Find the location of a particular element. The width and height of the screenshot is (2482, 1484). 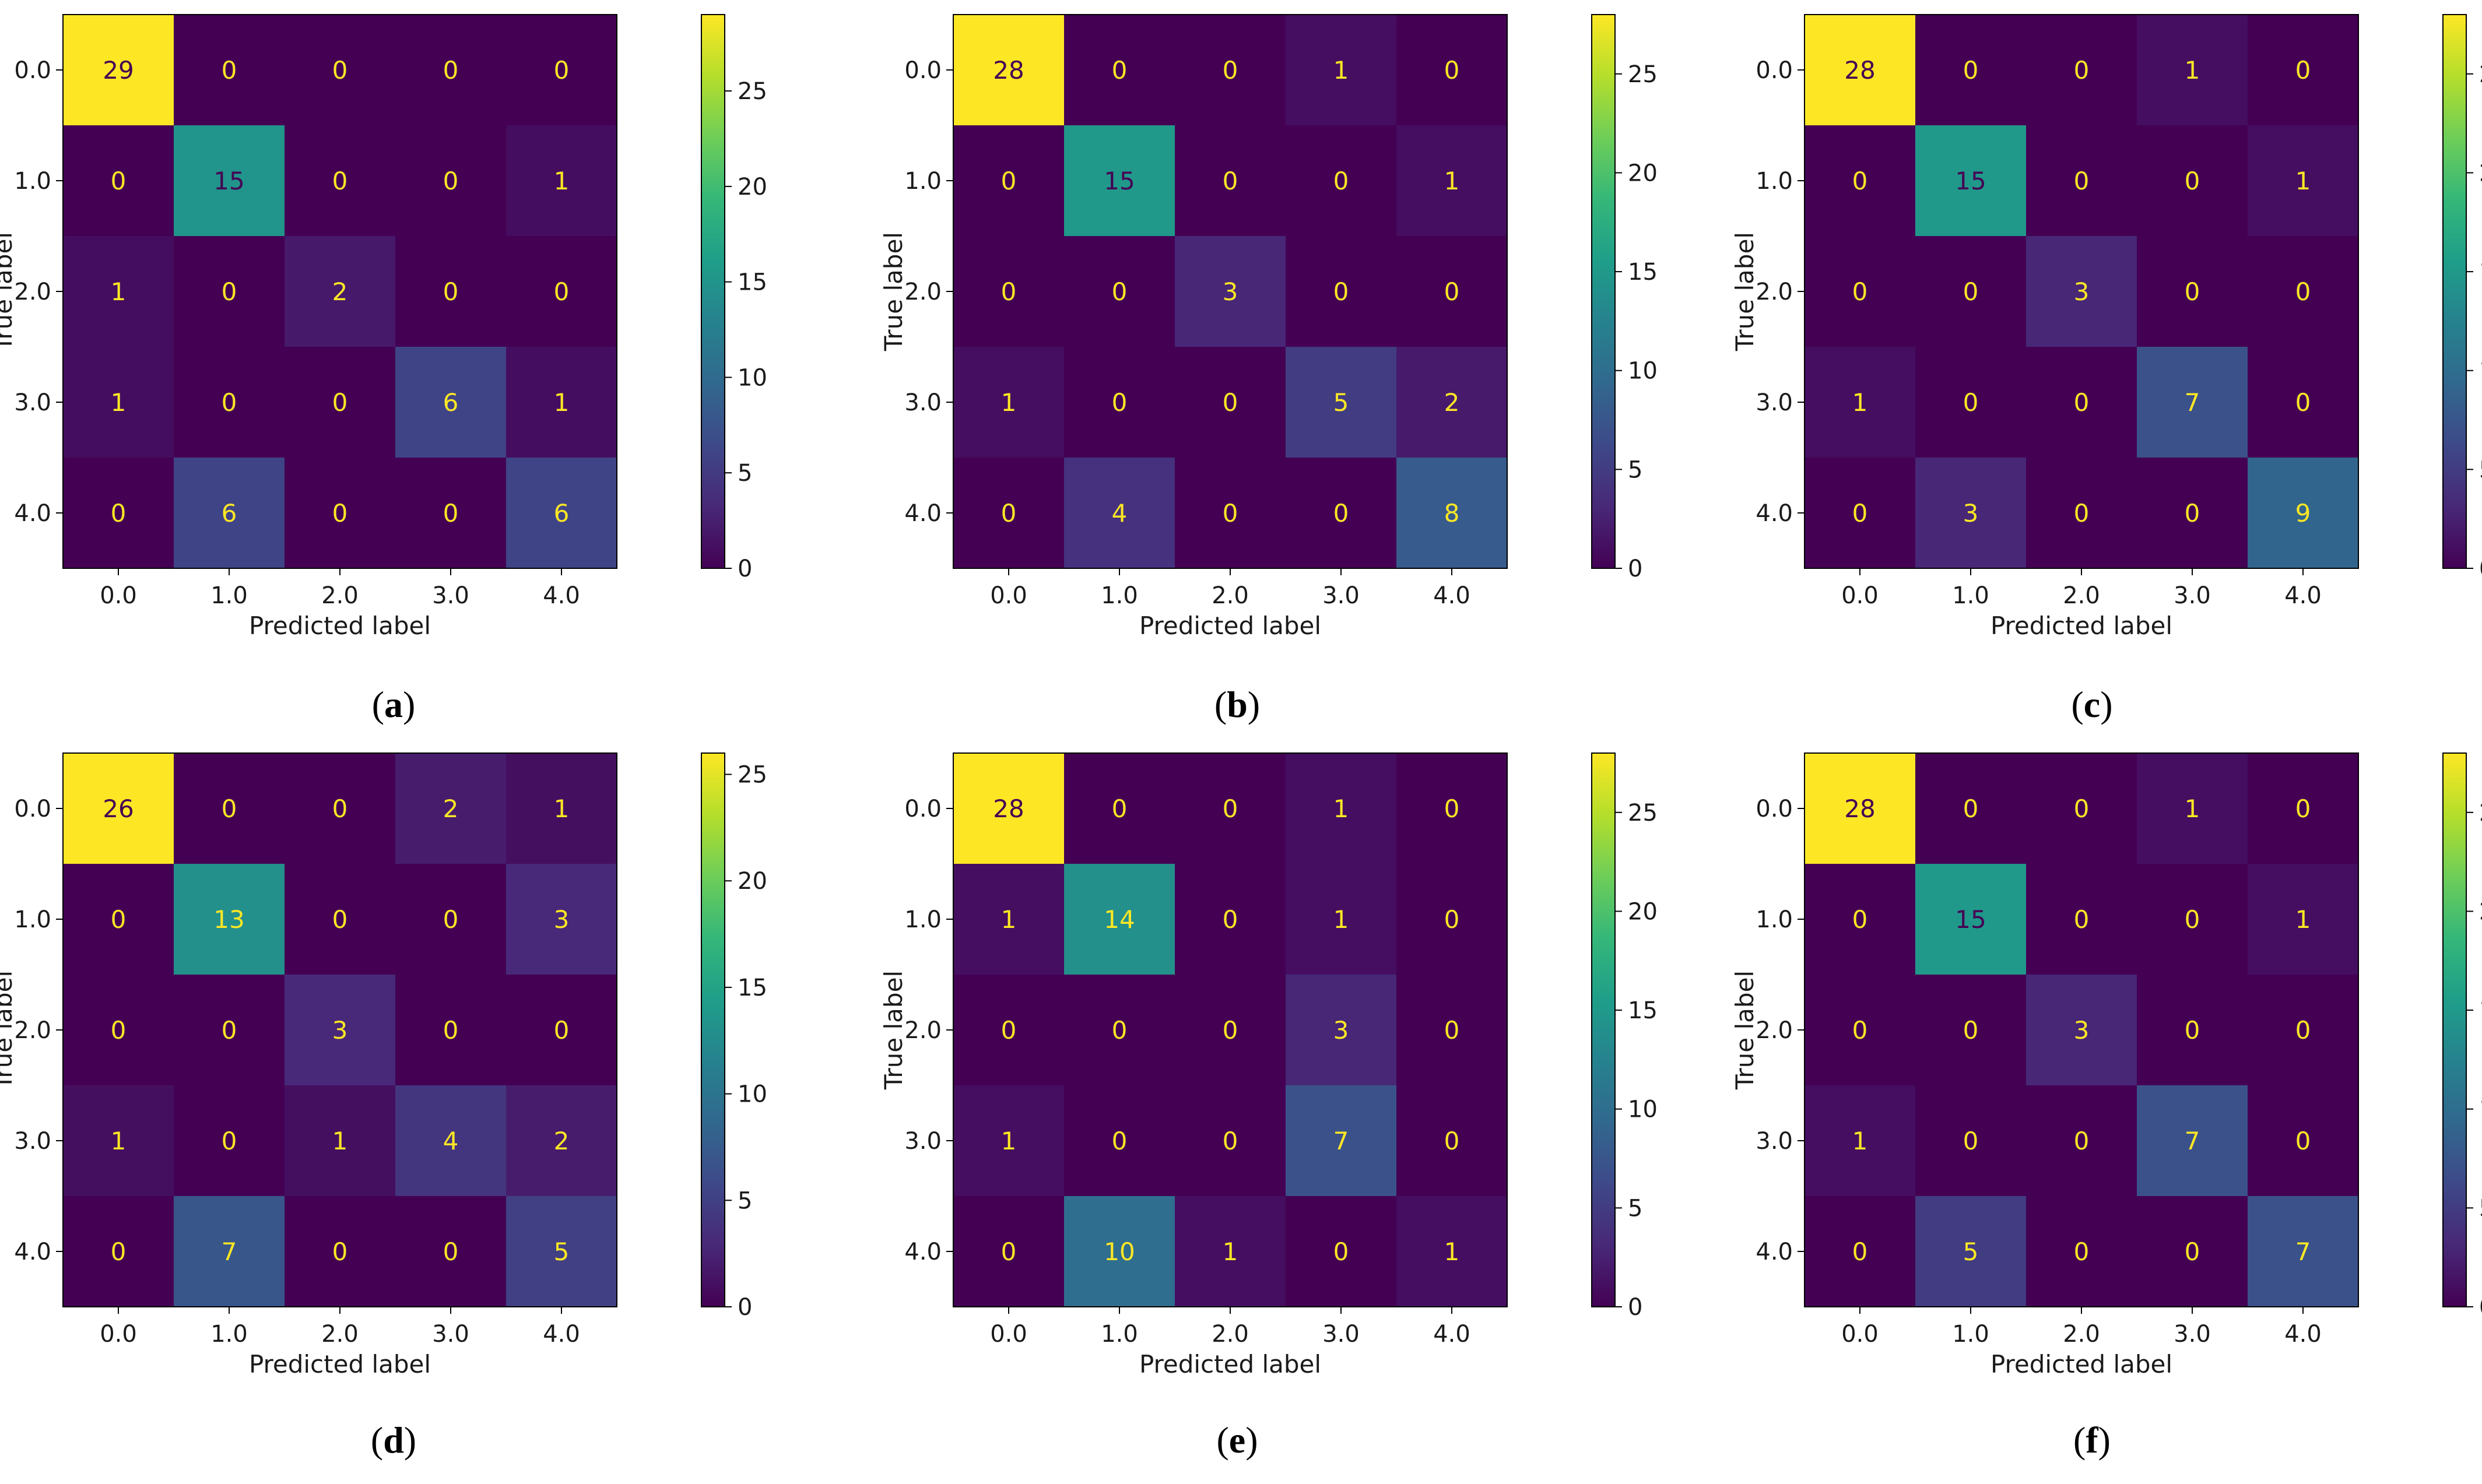

caption-letter: c is located at coordinates (2092, 704).